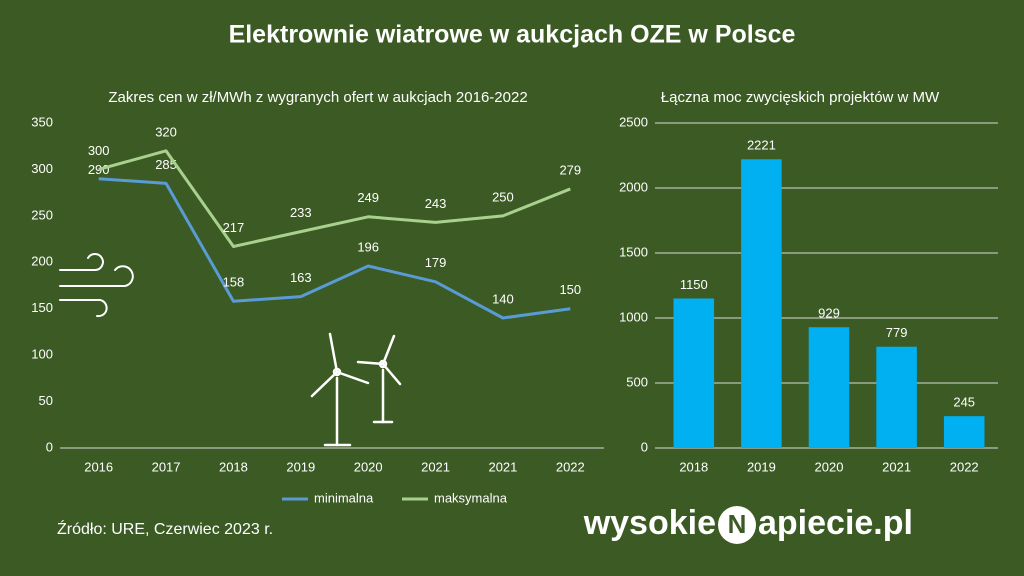  What do you see at coordinates (42, 214) in the screenshot?
I see `y-tick-label: 250` at bounding box center [42, 214].